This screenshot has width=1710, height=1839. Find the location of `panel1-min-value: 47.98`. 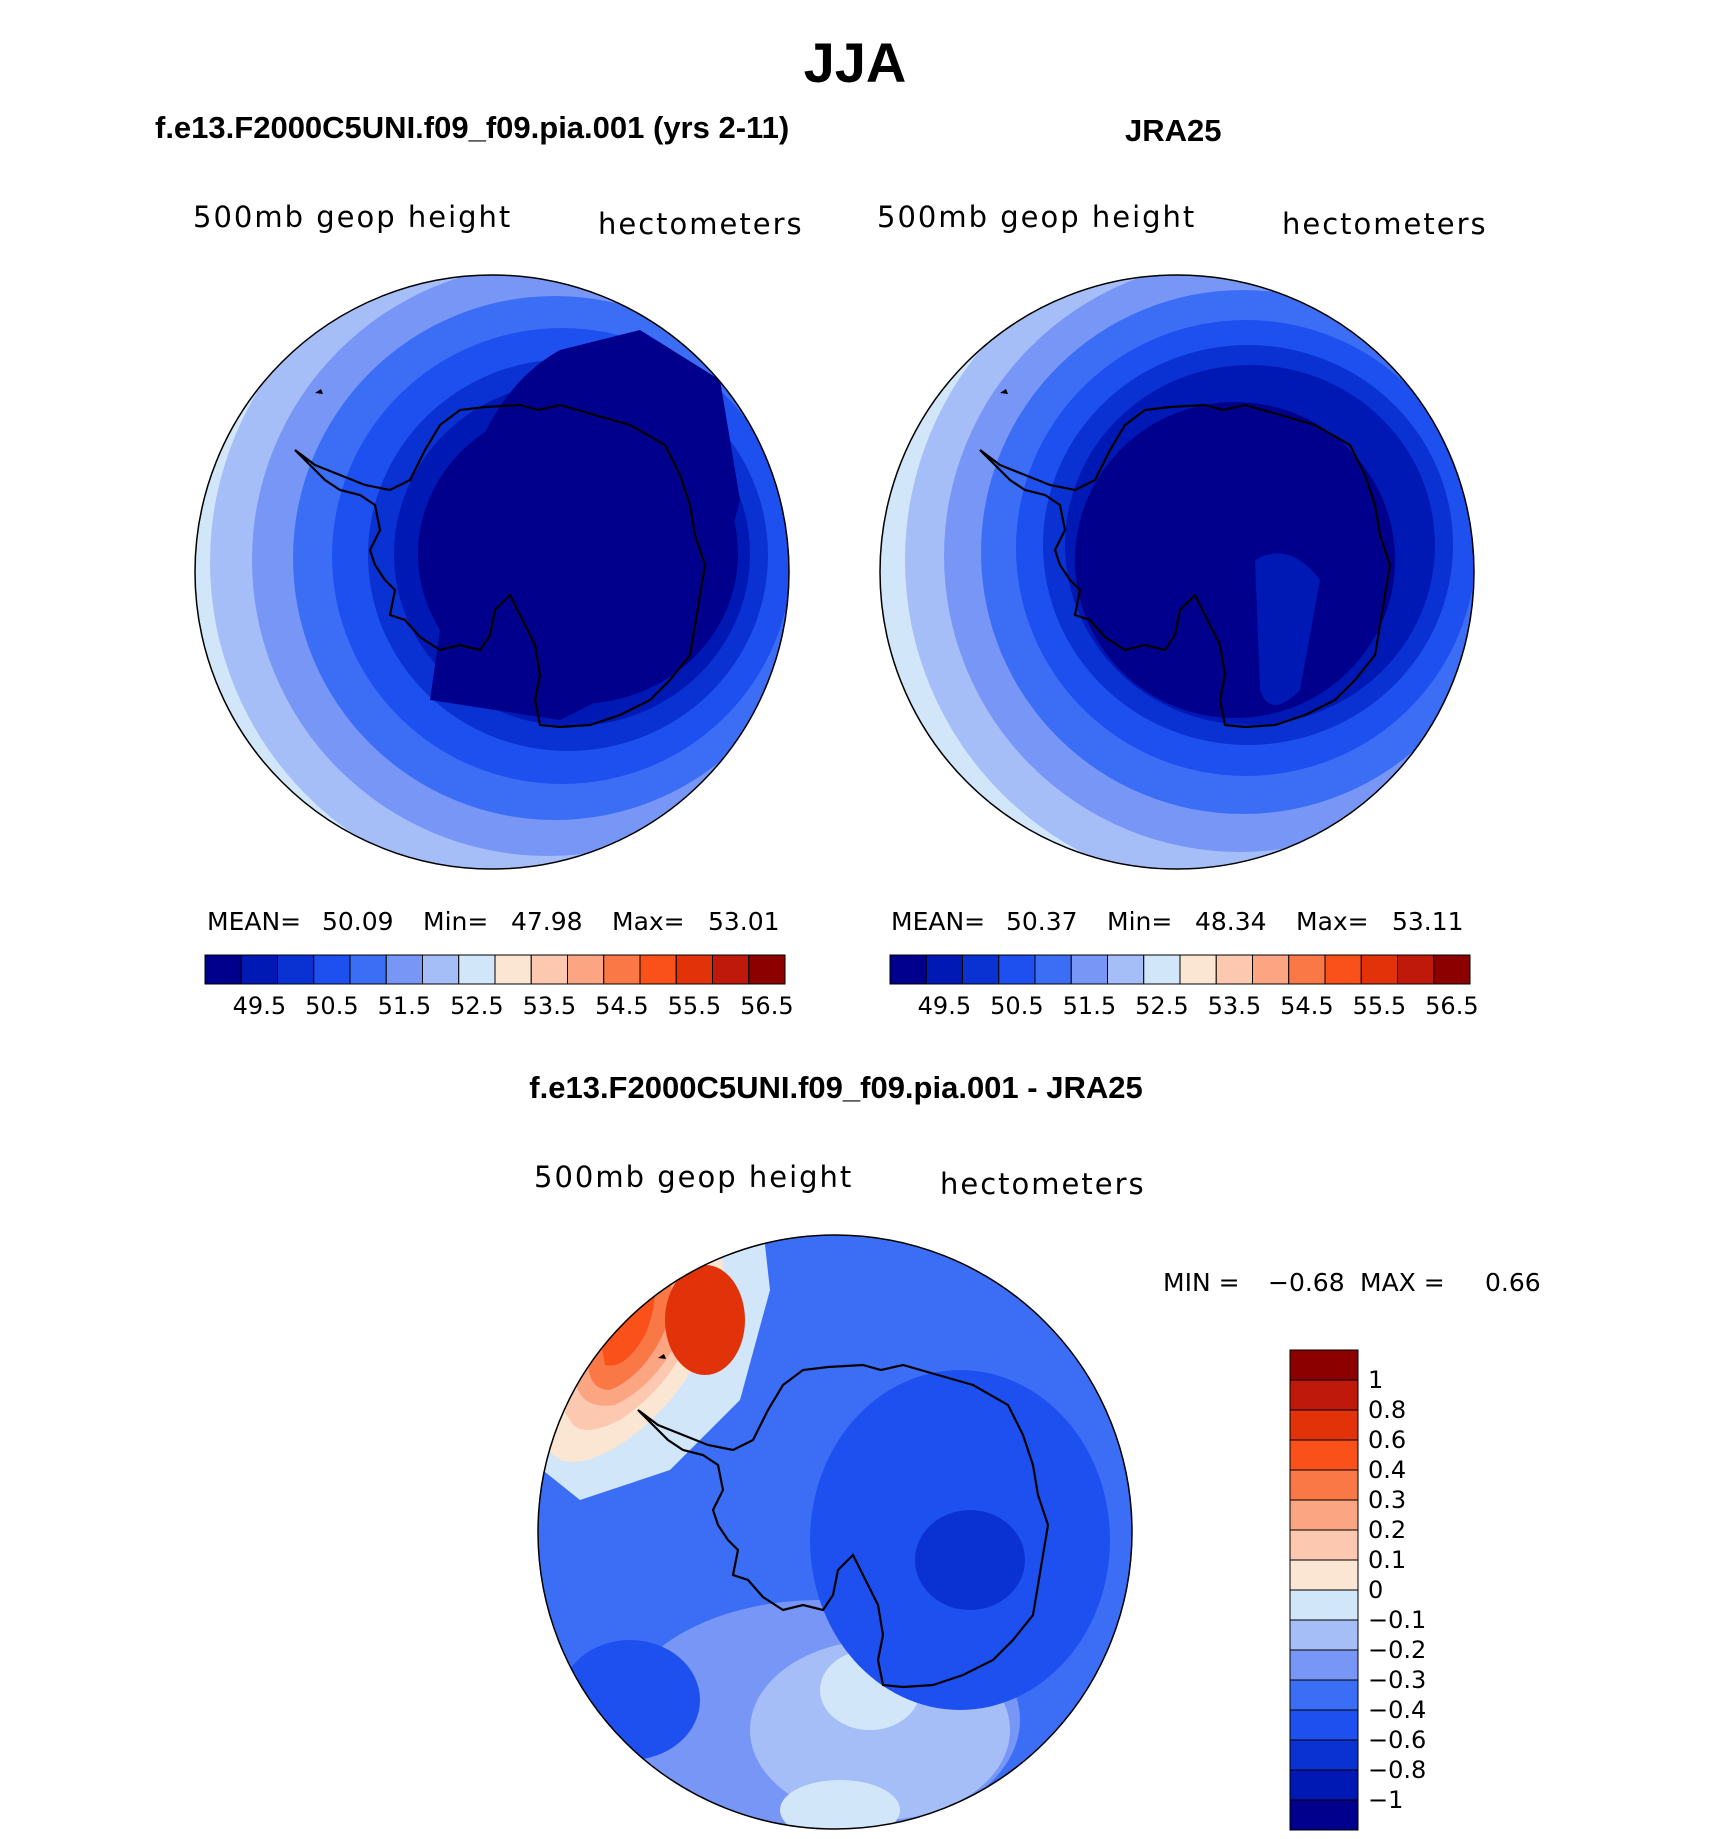

panel1-min-value: 47.98 is located at coordinates (547, 921).